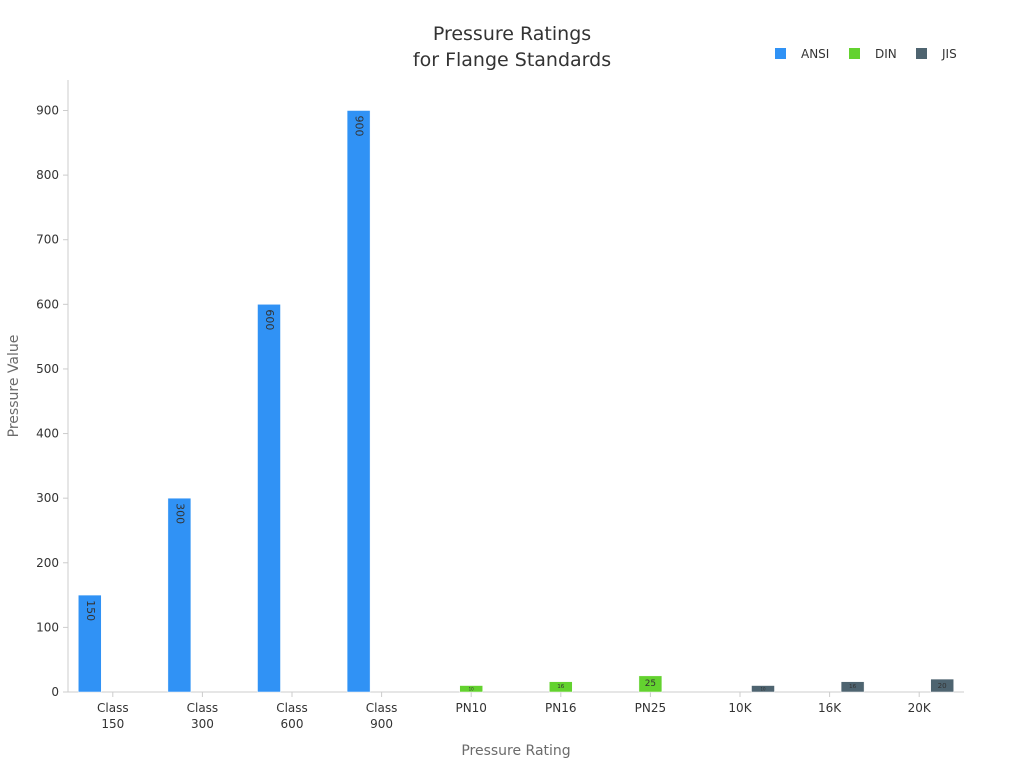 Image resolution: width=1024 pixels, height=768 pixels. Describe the element at coordinates (202, 724) in the screenshot. I see `x-tick-label-line: 300` at that location.